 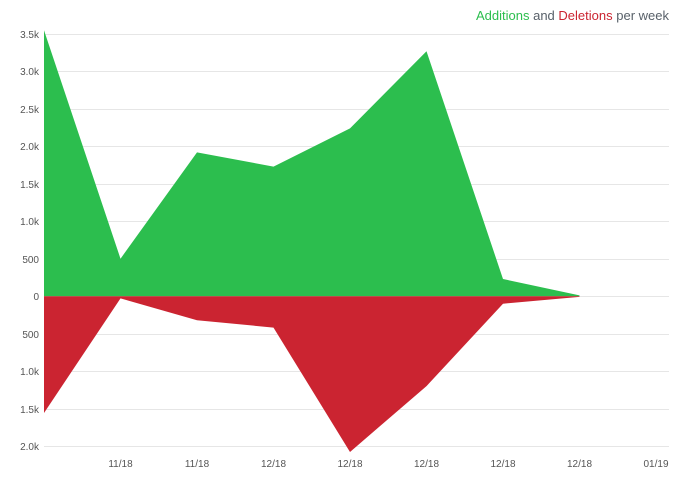 What do you see at coordinates (36, 297) in the screenshot?
I see `y-tick-label: 0` at bounding box center [36, 297].